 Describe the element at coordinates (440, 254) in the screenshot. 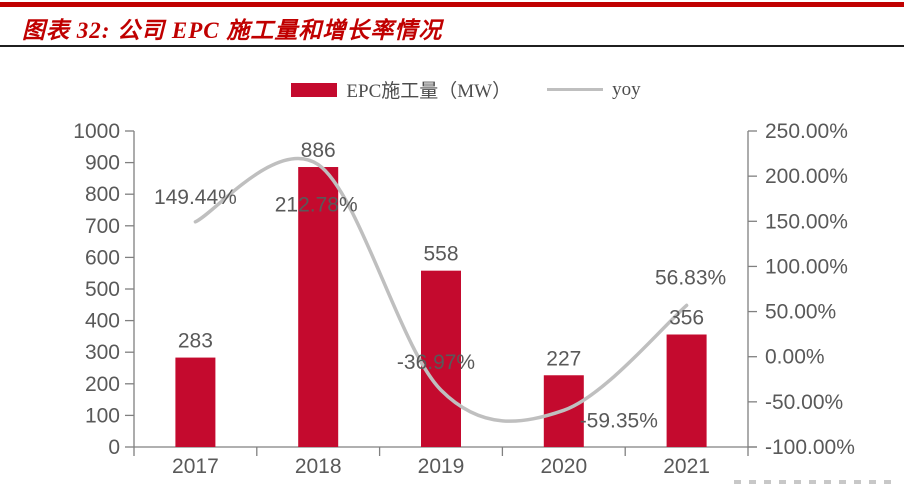

I see `bar-data-label: 558` at that location.